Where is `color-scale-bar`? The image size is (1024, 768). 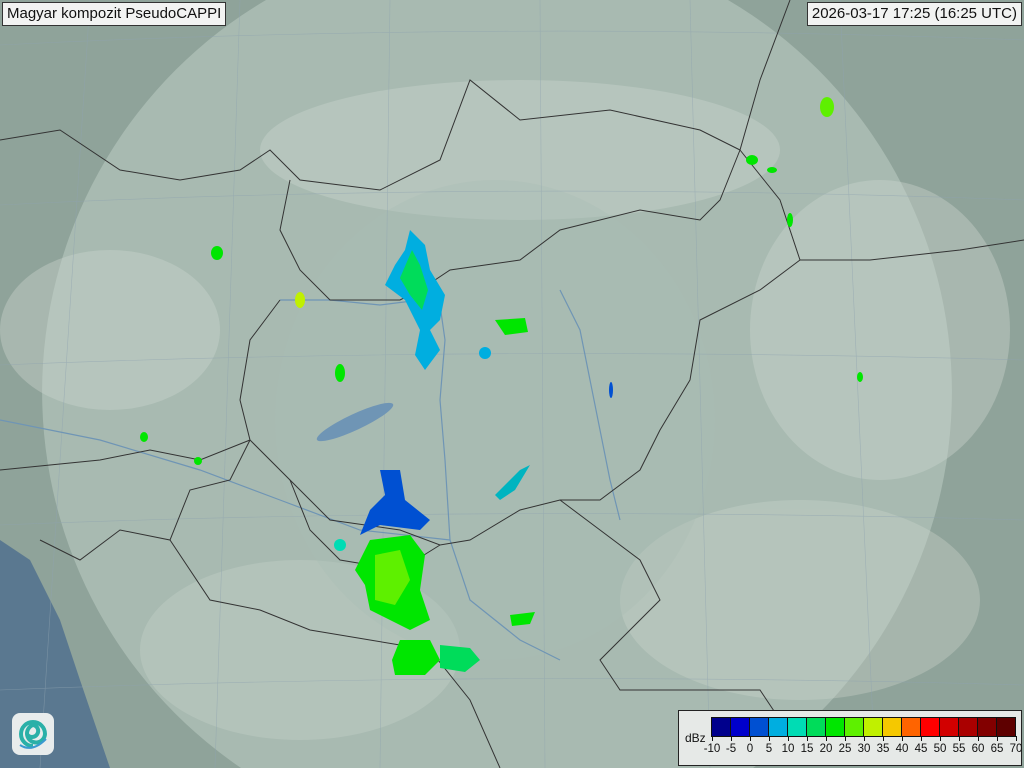
color-scale-bar is located at coordinates (863, 727).